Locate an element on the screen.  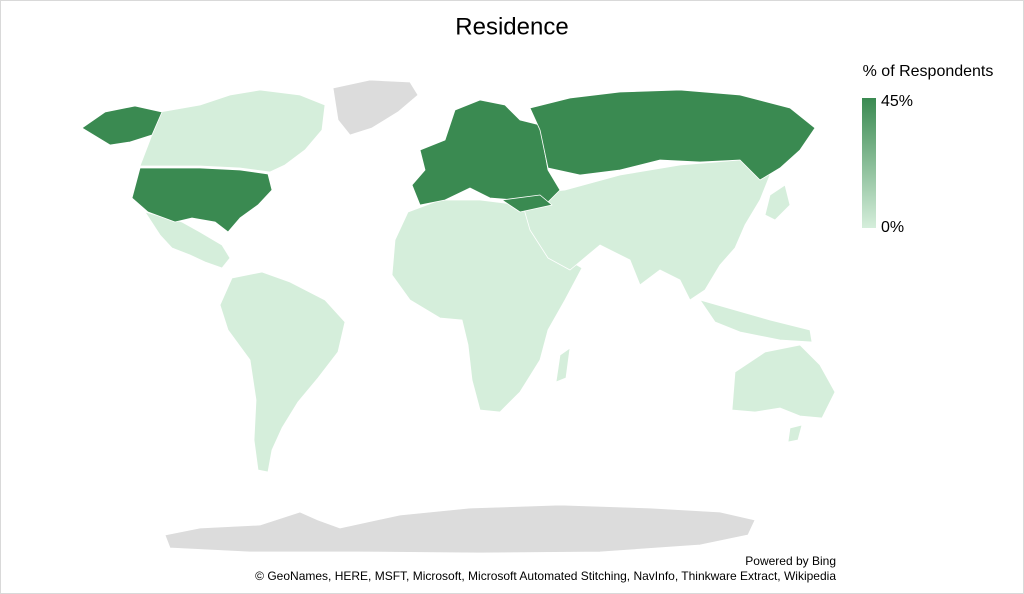
scale-label: 45% is located at coordinates (897, 101).